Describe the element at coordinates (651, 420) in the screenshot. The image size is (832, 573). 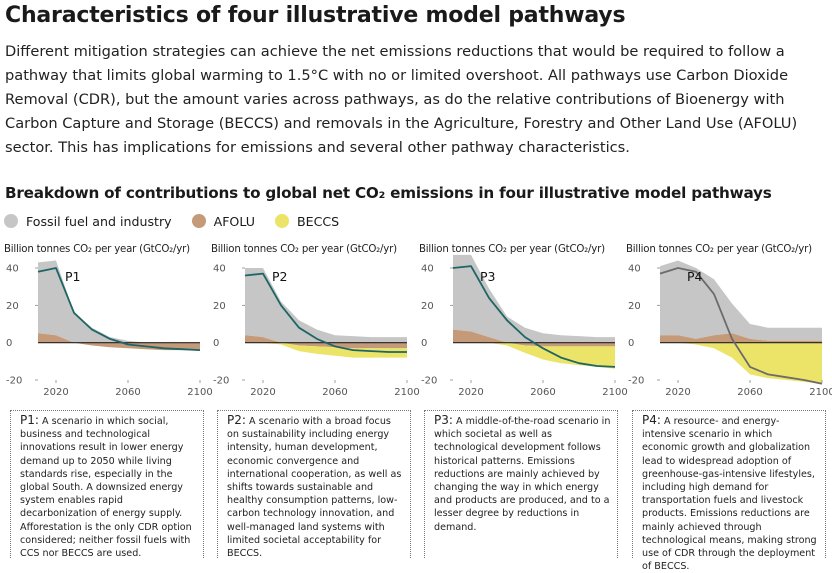
I see `description-lead: P4:` at that location.